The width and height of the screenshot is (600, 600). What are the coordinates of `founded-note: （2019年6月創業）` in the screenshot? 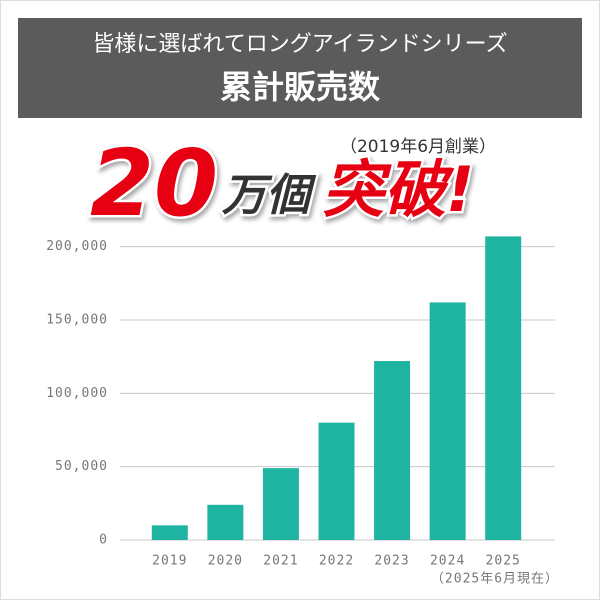 It's located at (418, 147).